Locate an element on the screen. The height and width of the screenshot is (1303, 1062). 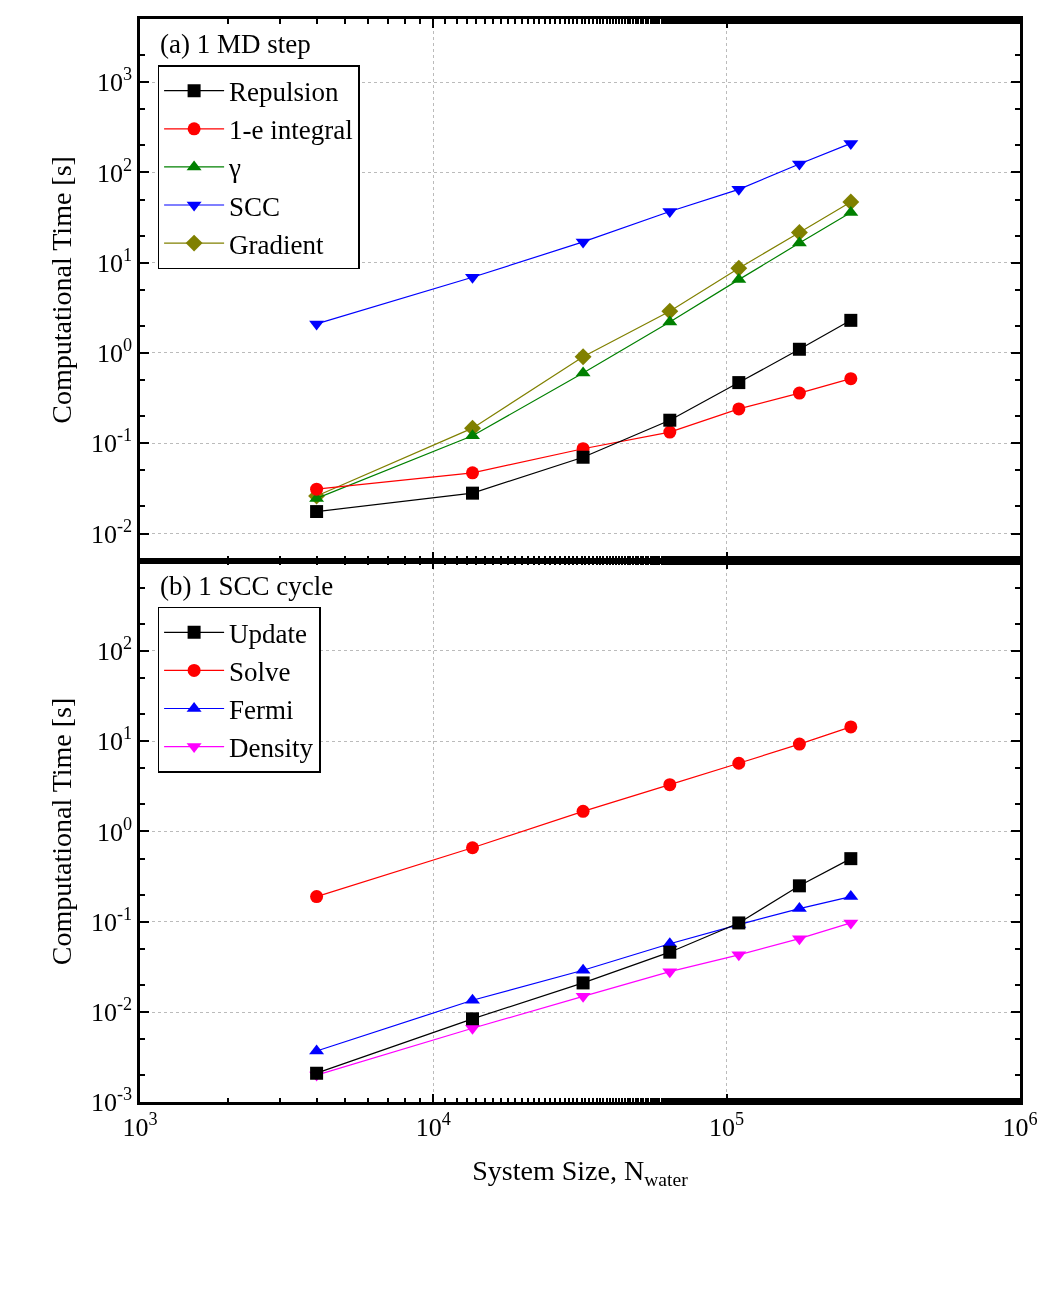
x-tick-label: 10$^{6}$ is located at coordinates (1020, 1126).